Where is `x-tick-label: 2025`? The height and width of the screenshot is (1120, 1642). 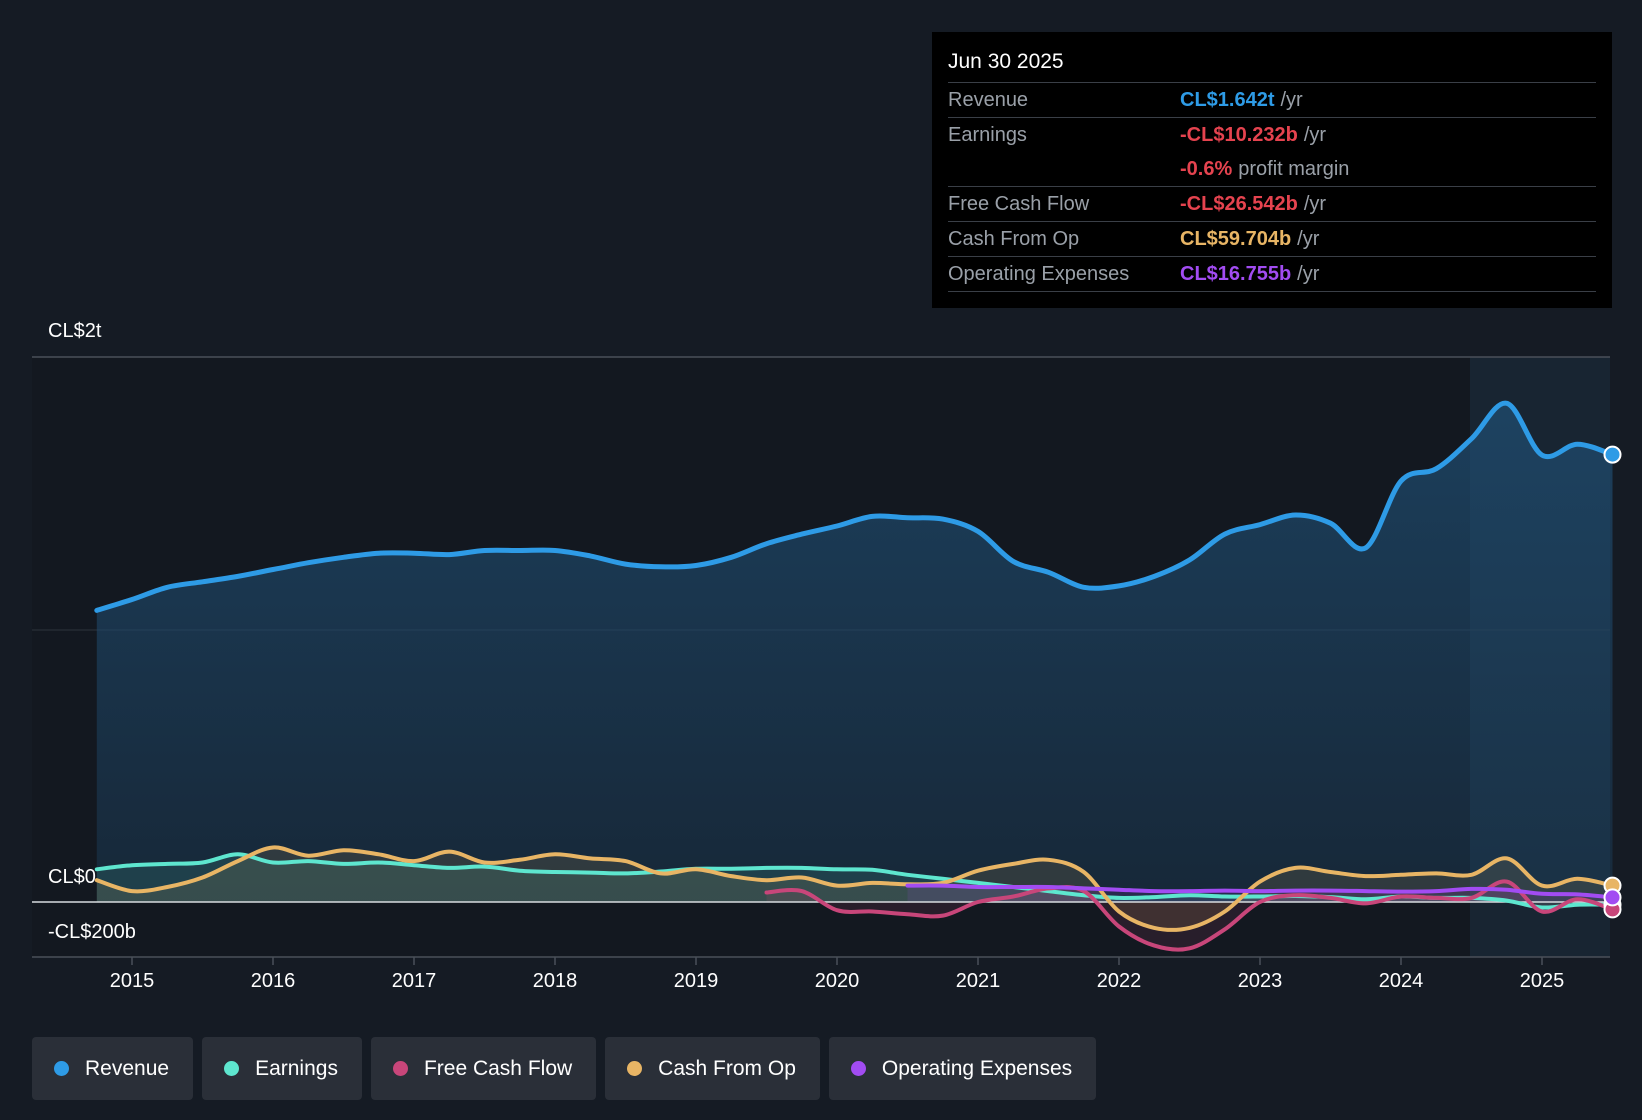 x-tick-label: 2025 is located at coordinates (1542, 981).